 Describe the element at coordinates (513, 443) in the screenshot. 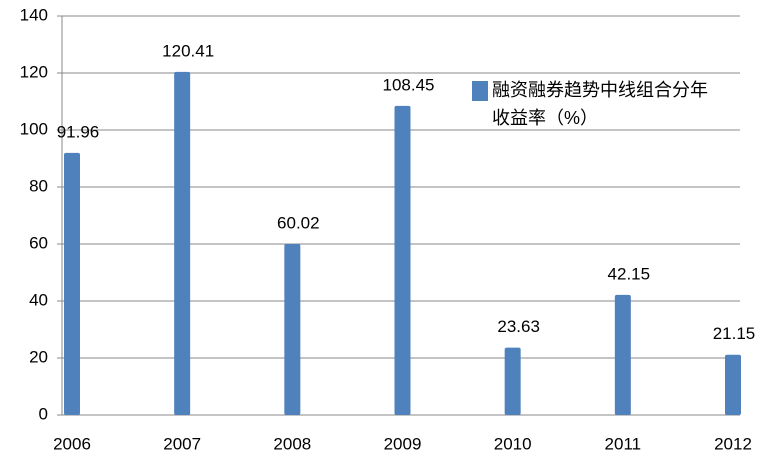

I see `x-tick-label: 2010` at that location.